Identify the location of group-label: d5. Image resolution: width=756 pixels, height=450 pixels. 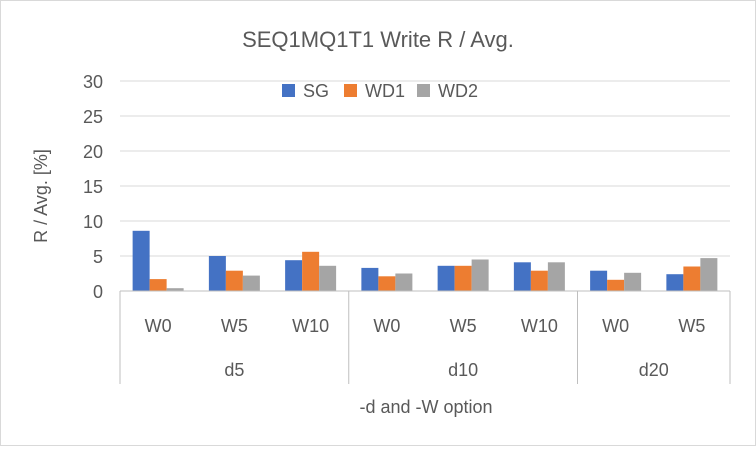
(234, 370).